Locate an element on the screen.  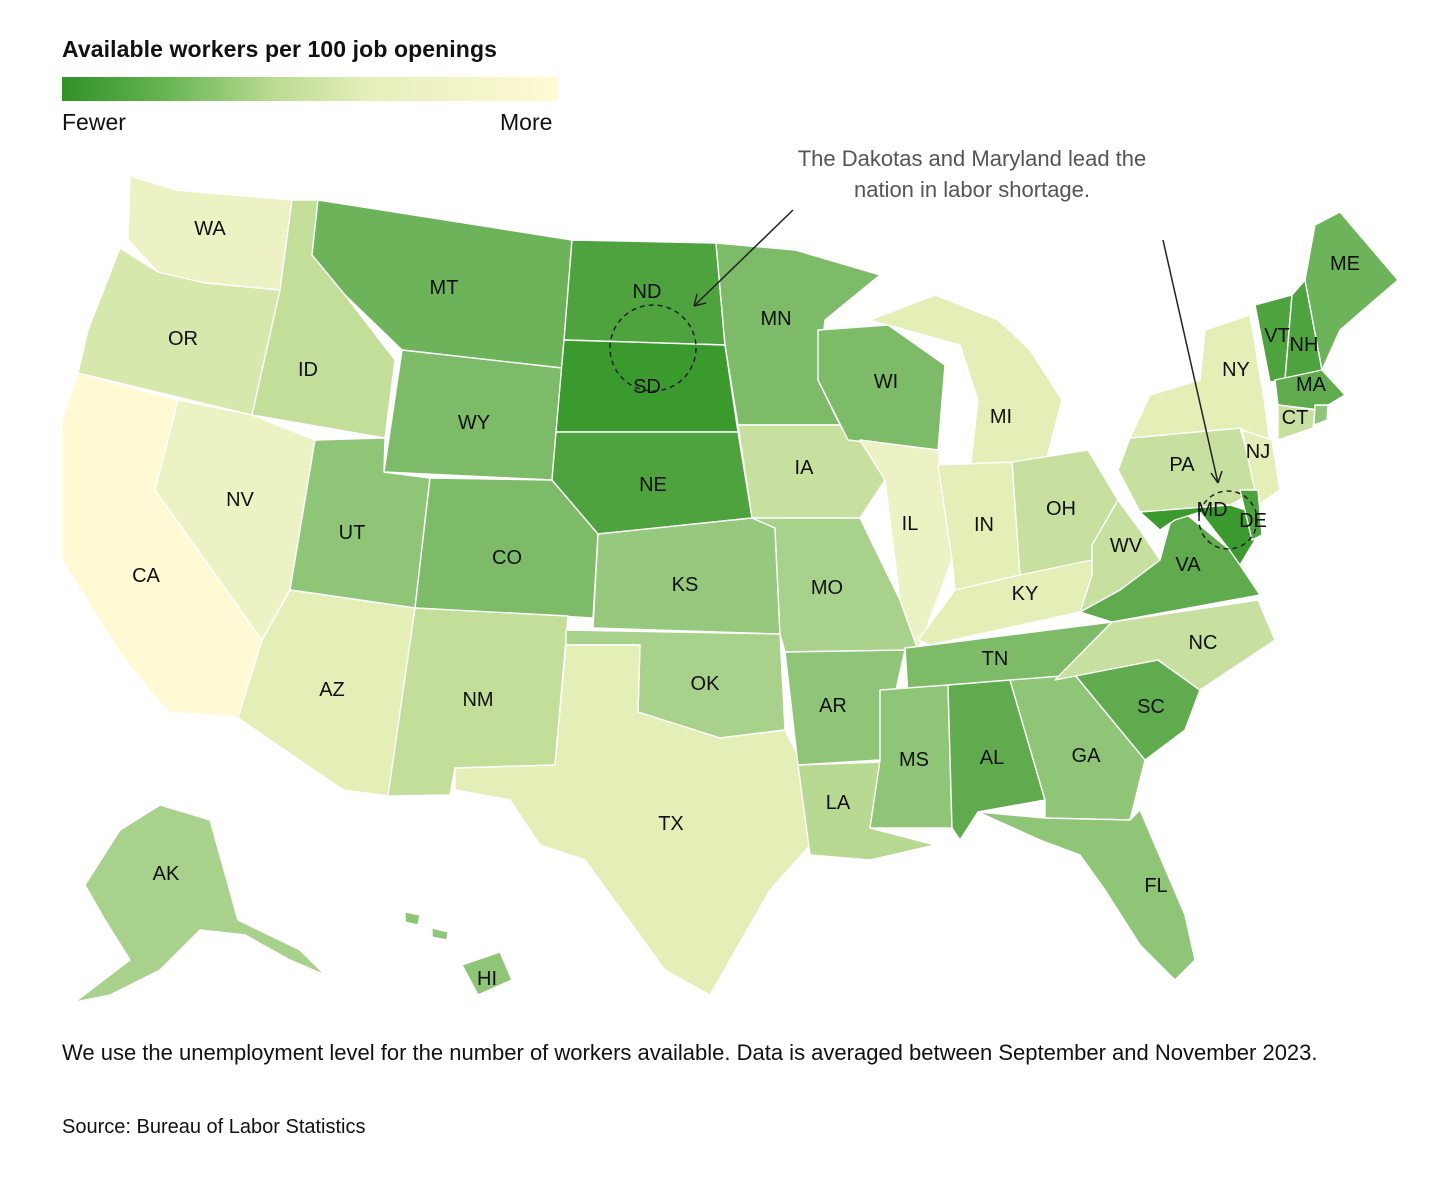
state-label-de: DE is located at coordinates (1253, 521).